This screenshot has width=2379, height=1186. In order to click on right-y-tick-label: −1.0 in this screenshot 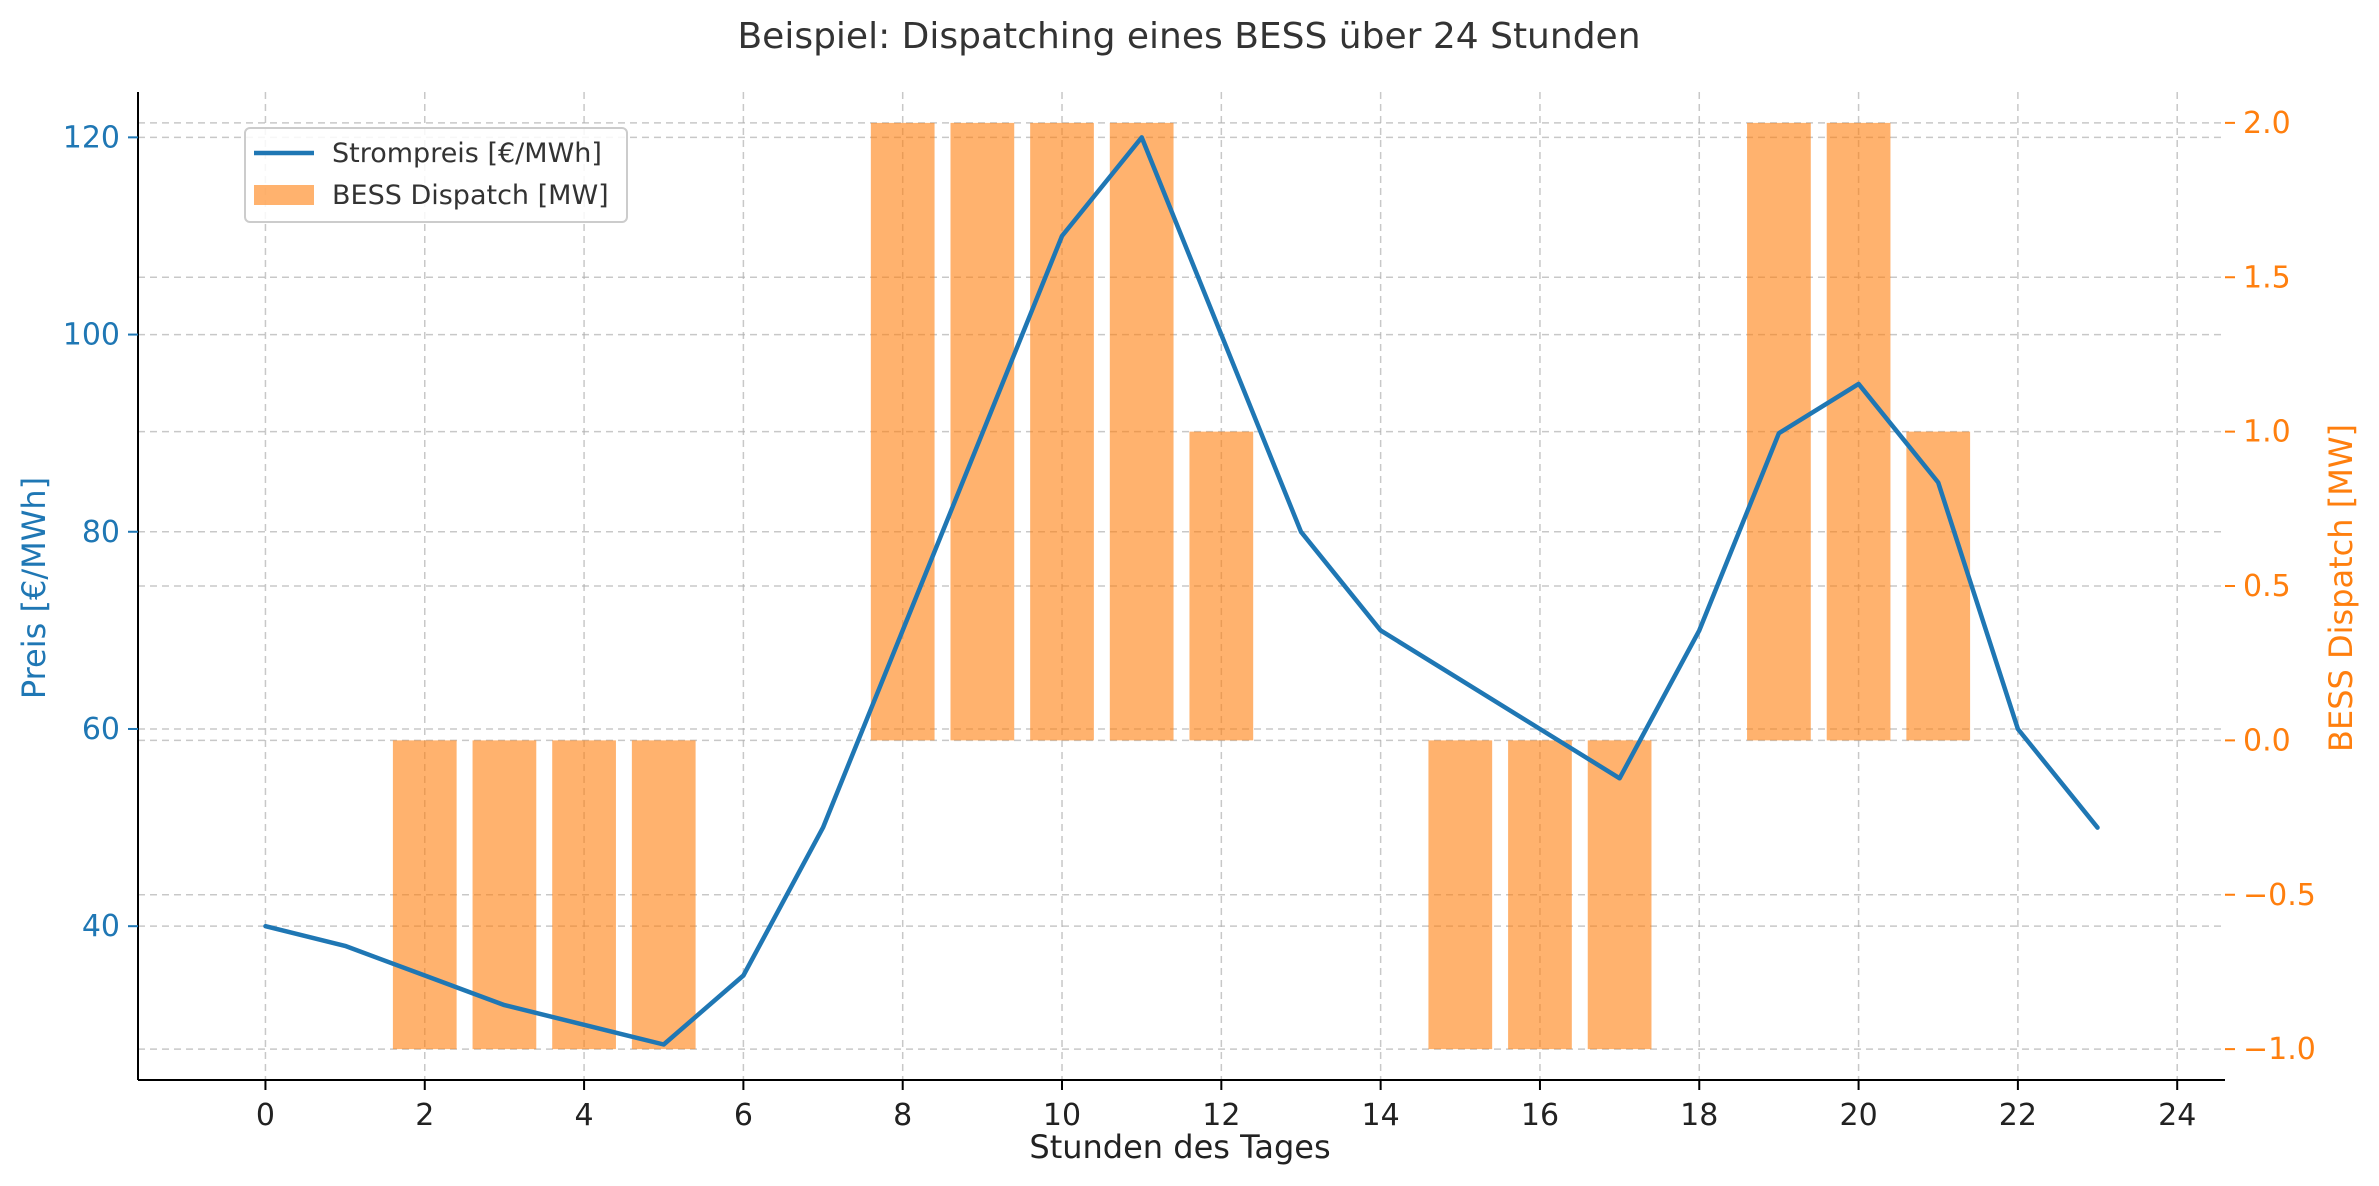, I will do `click(2279, 1049)`.